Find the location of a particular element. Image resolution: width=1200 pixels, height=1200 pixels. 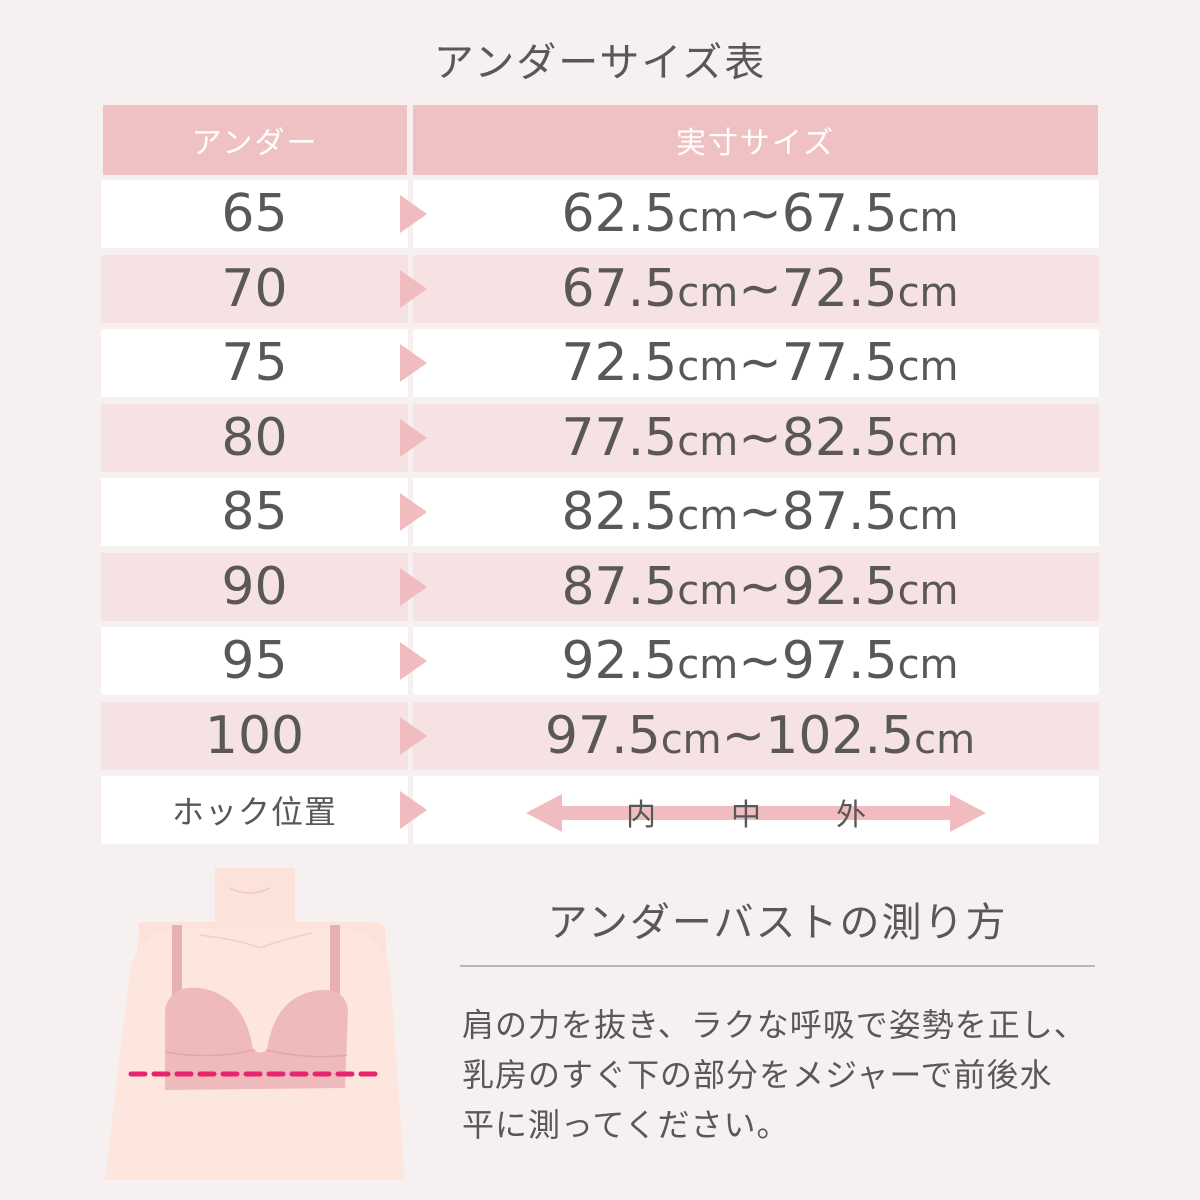

bra-measurement-illustration is located at coordinates (255, 1024).